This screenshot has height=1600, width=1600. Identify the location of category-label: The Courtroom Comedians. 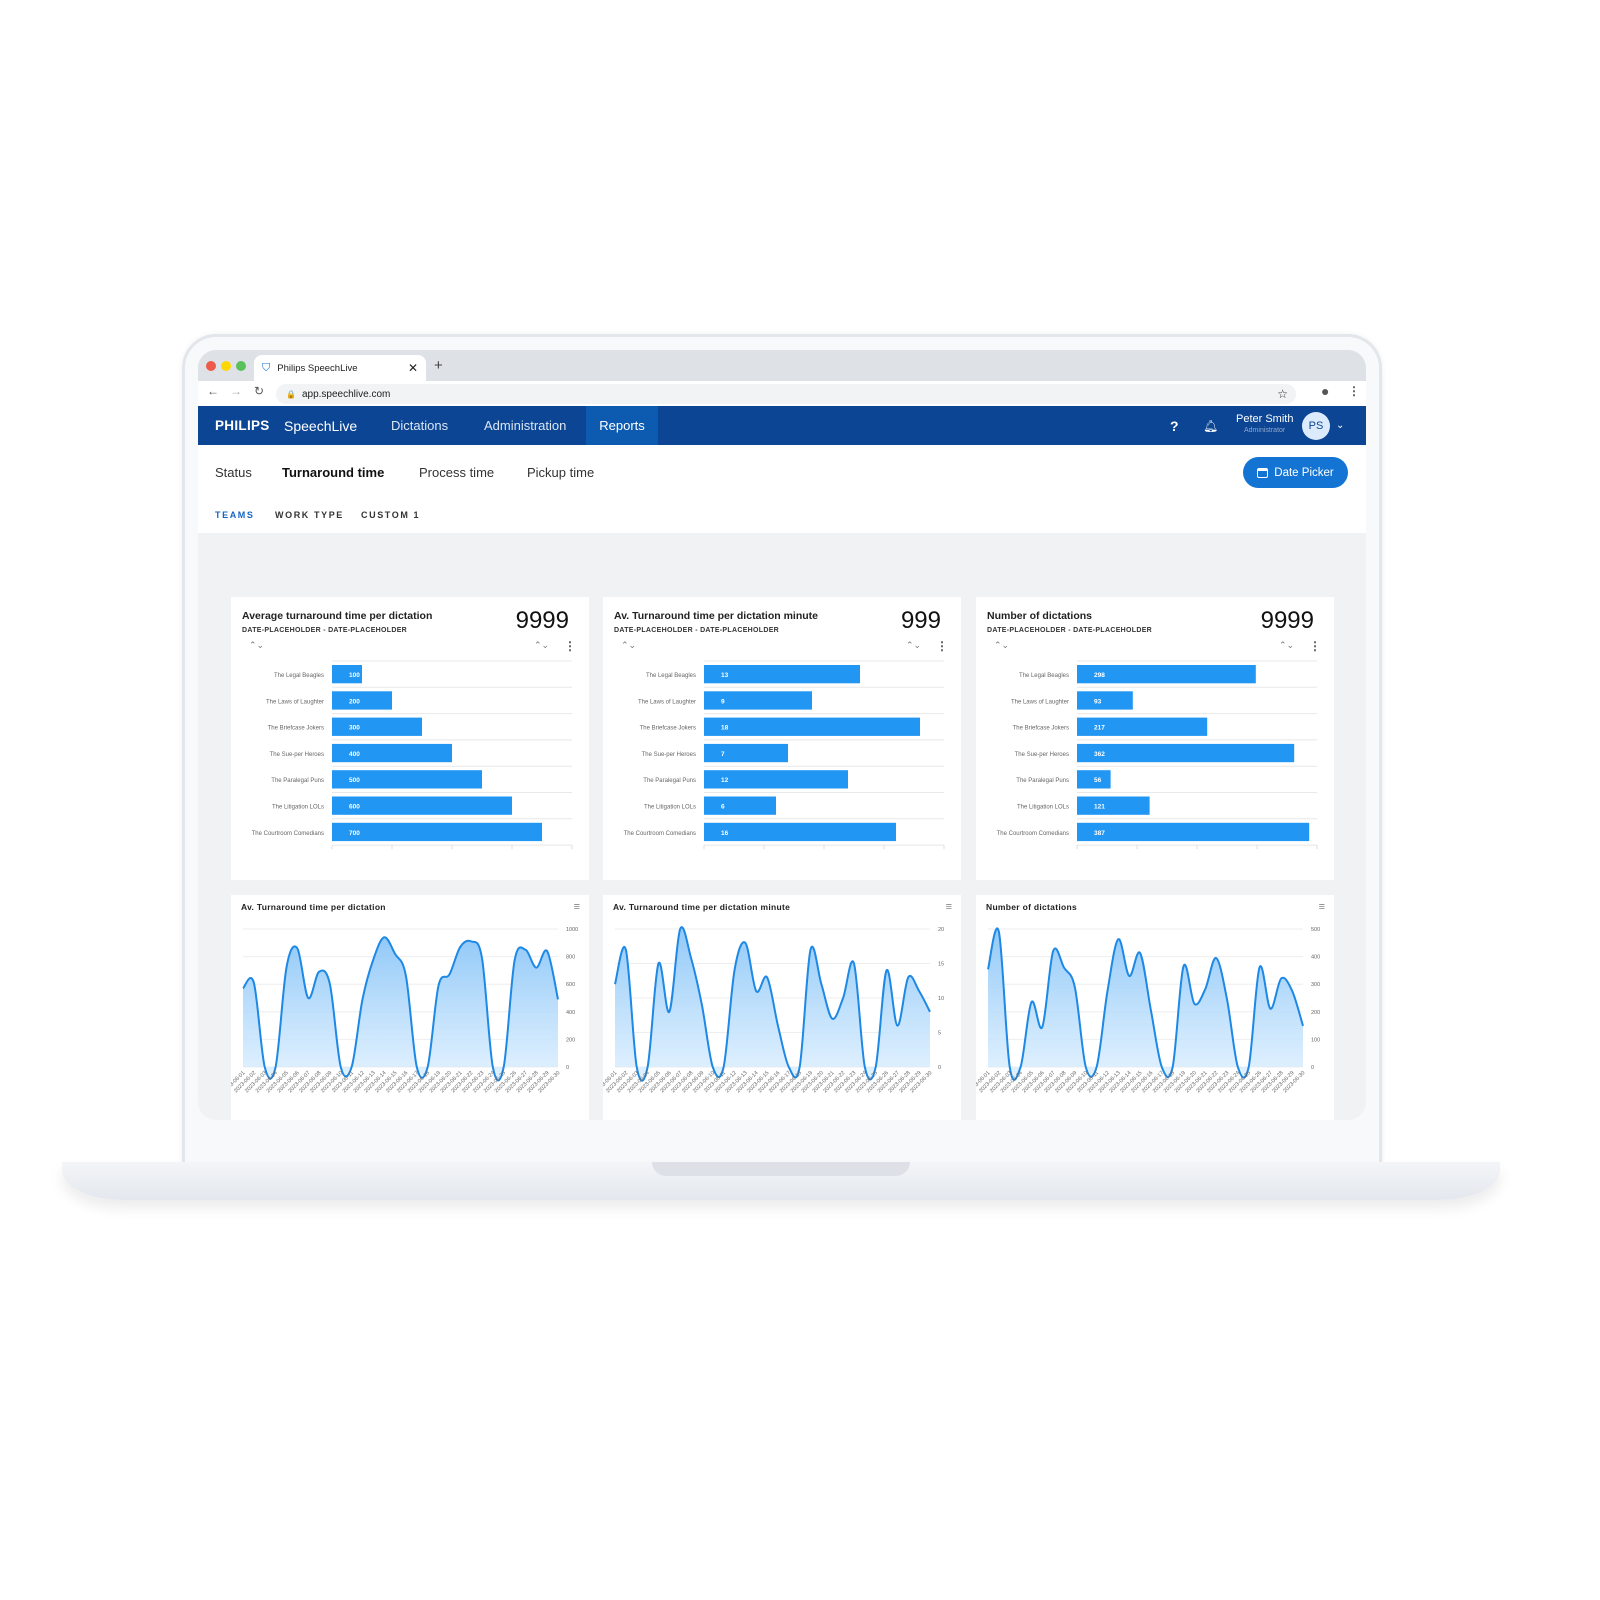
(660, 834).